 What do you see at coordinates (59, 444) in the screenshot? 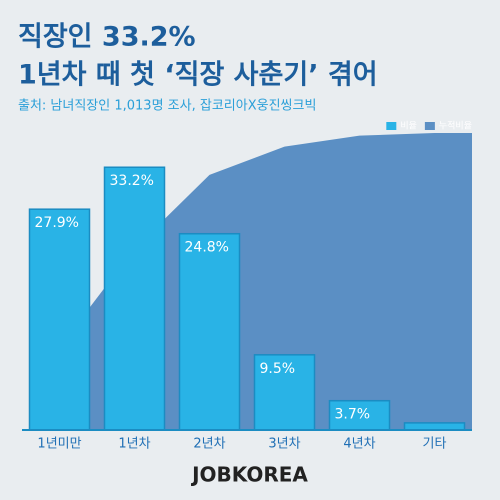
I see `x-tick-label: 1년미만` at bounding box center [59, 444].